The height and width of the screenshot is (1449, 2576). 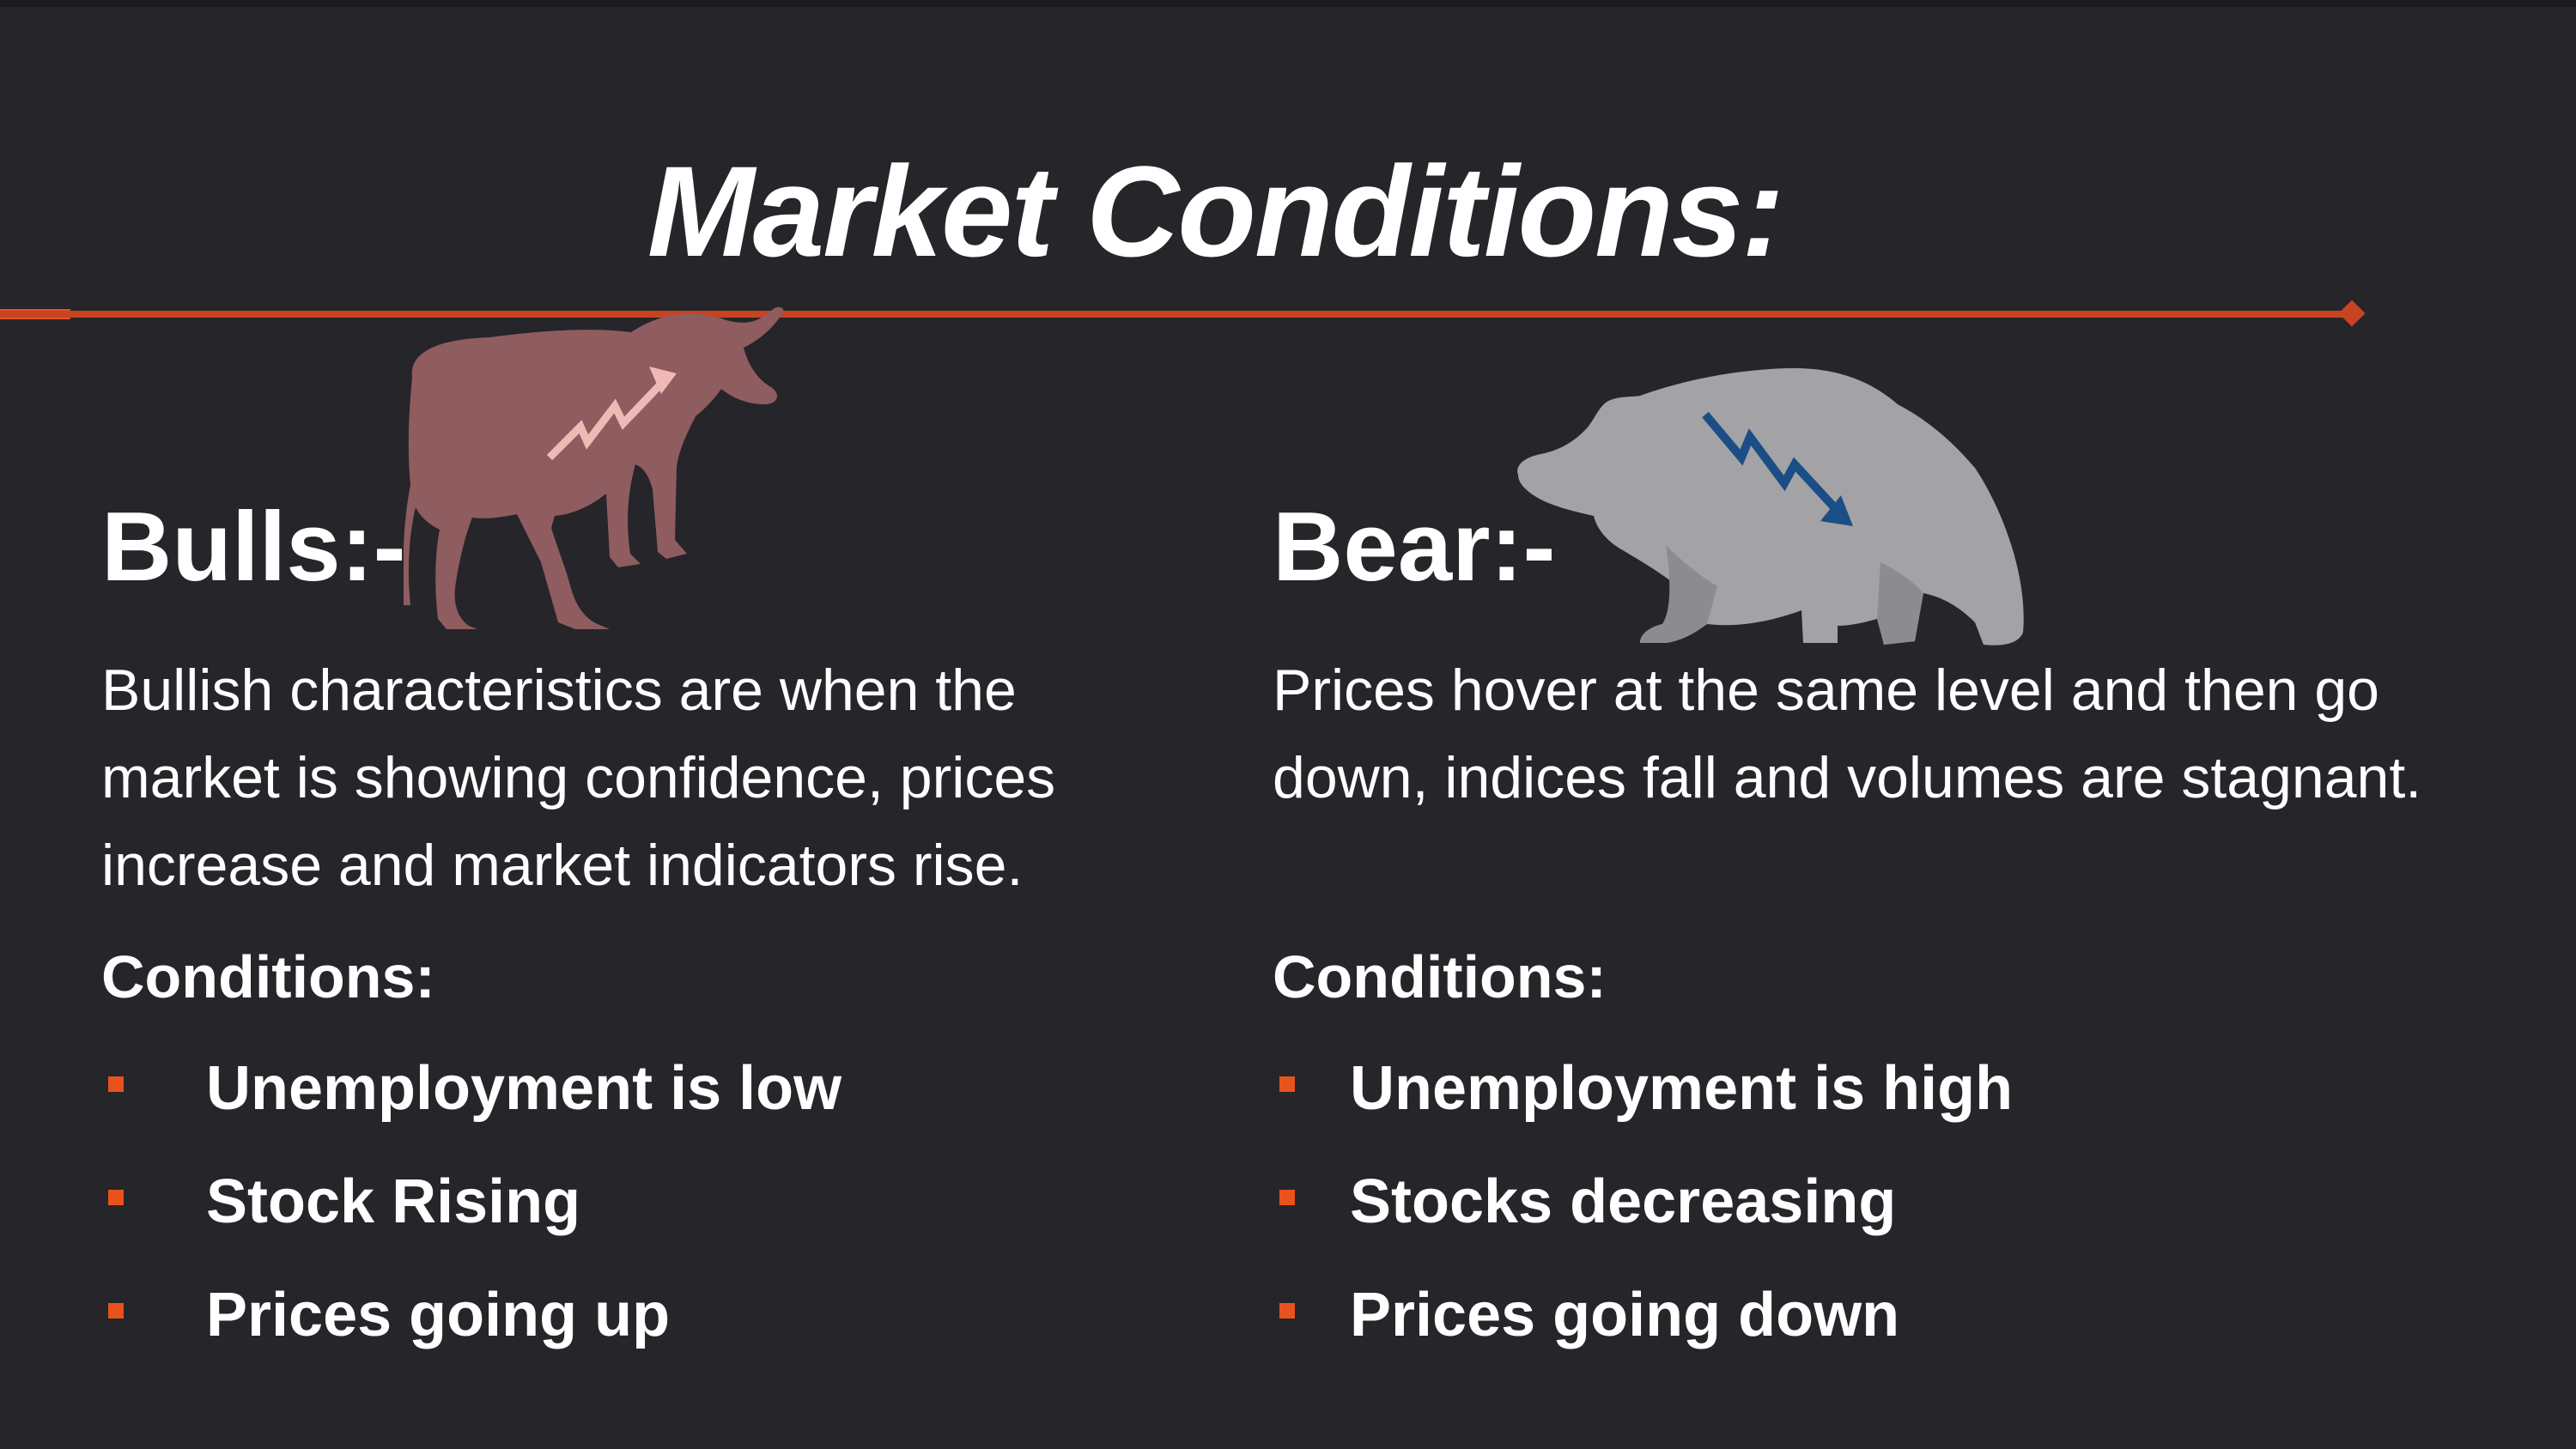 I want to click on top-edge, so click(x=1288, y=4).